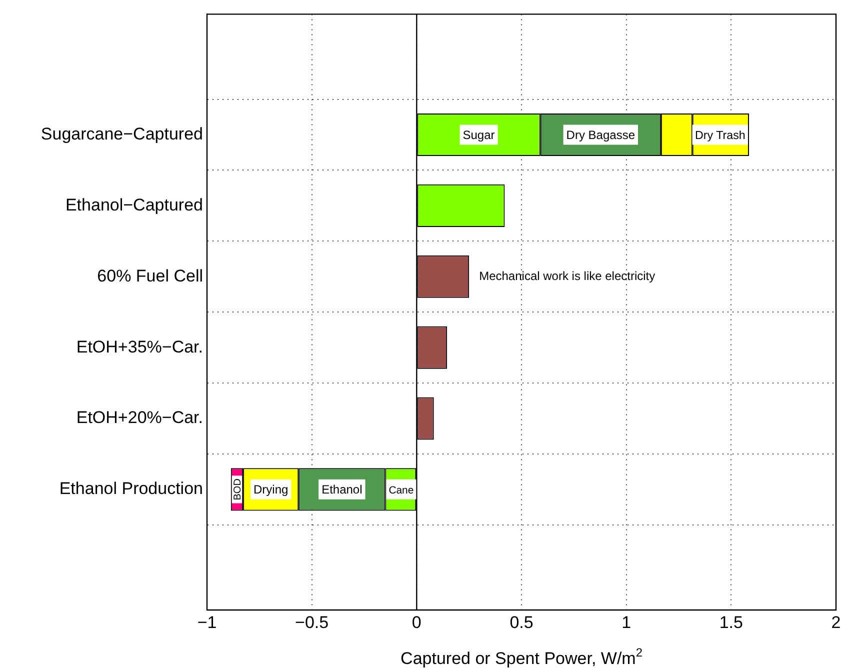 This screenshot has height=669, width=846. I want to click on y-tick-label: 60% Fuel Cell, so click(150, 276).